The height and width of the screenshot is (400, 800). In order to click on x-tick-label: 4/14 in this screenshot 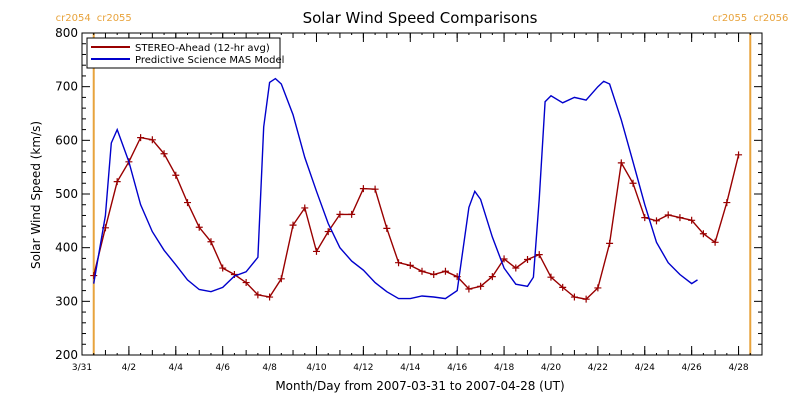, I will do `click(410, 368)`.